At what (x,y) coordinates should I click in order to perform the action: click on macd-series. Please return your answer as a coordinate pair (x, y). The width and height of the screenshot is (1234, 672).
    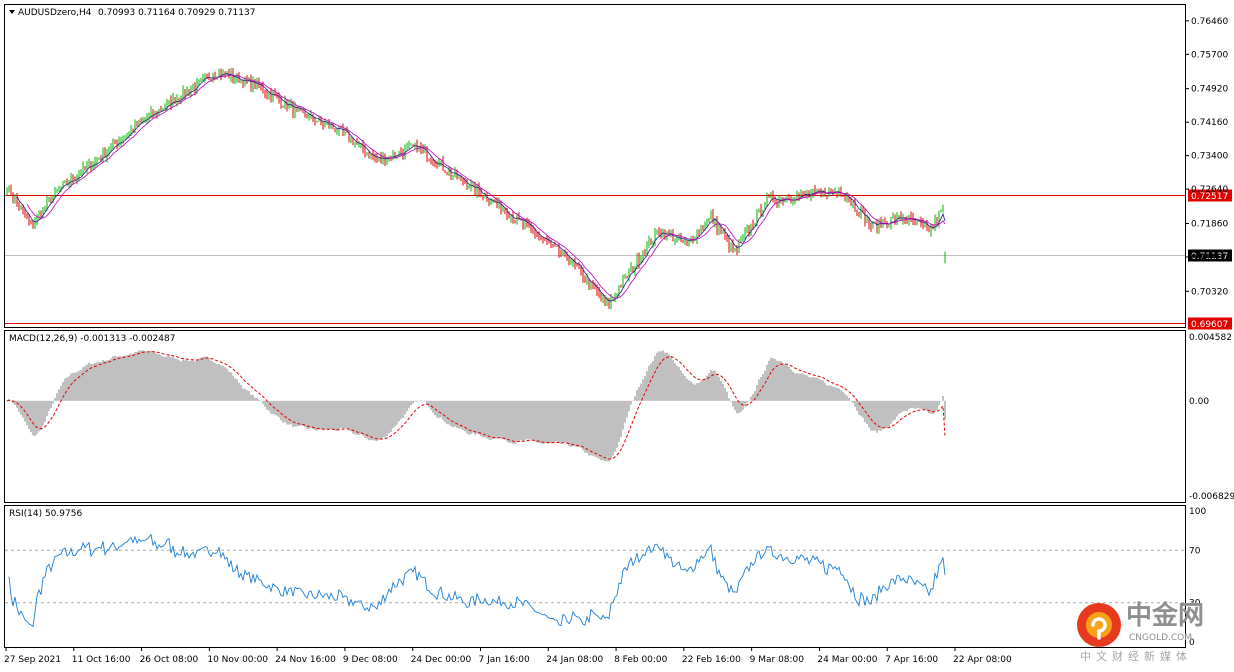
    Looking at the image, I should click on (476, 406).